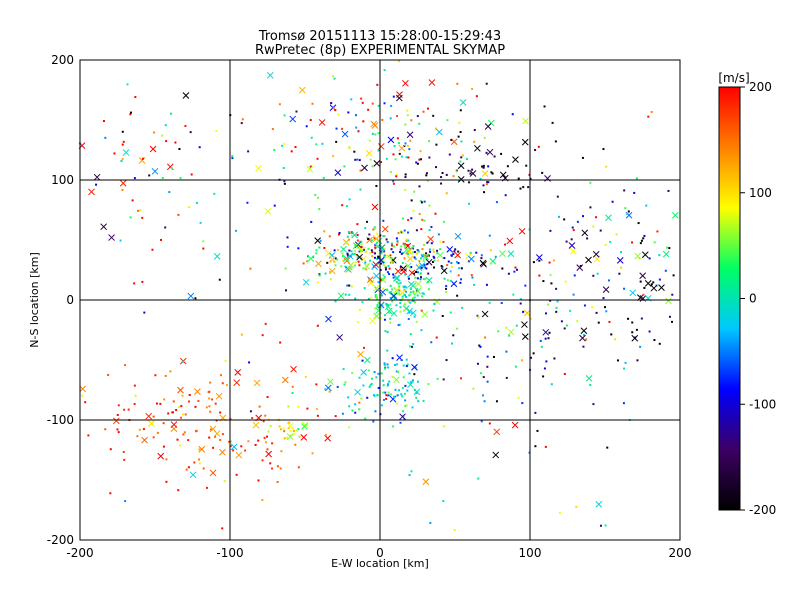  What do you see at coordinates (530, 553) in the screenshot?
I see `x-tick-label: 100` at bounding box center [530, 553].